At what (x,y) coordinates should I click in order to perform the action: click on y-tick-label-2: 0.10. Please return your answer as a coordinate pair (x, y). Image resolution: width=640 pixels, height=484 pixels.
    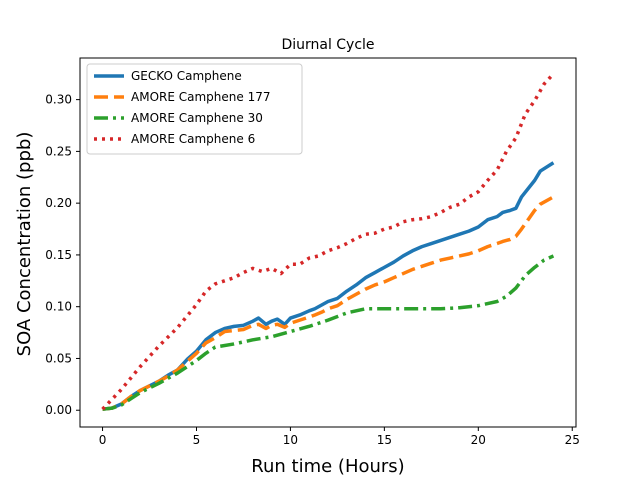
    Looking at the image, I should click on (58, 307).